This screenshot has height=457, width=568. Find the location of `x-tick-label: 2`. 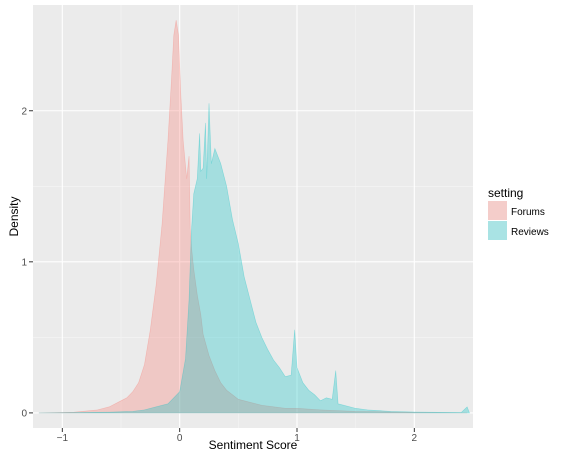

x-tick-label: 2 is located at coordinates (415, 438).